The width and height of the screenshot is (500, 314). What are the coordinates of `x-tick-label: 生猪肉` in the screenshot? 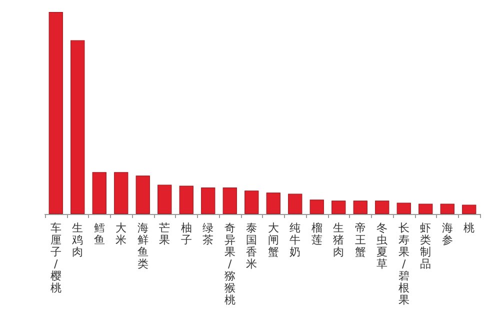 It's located at (338, 240).